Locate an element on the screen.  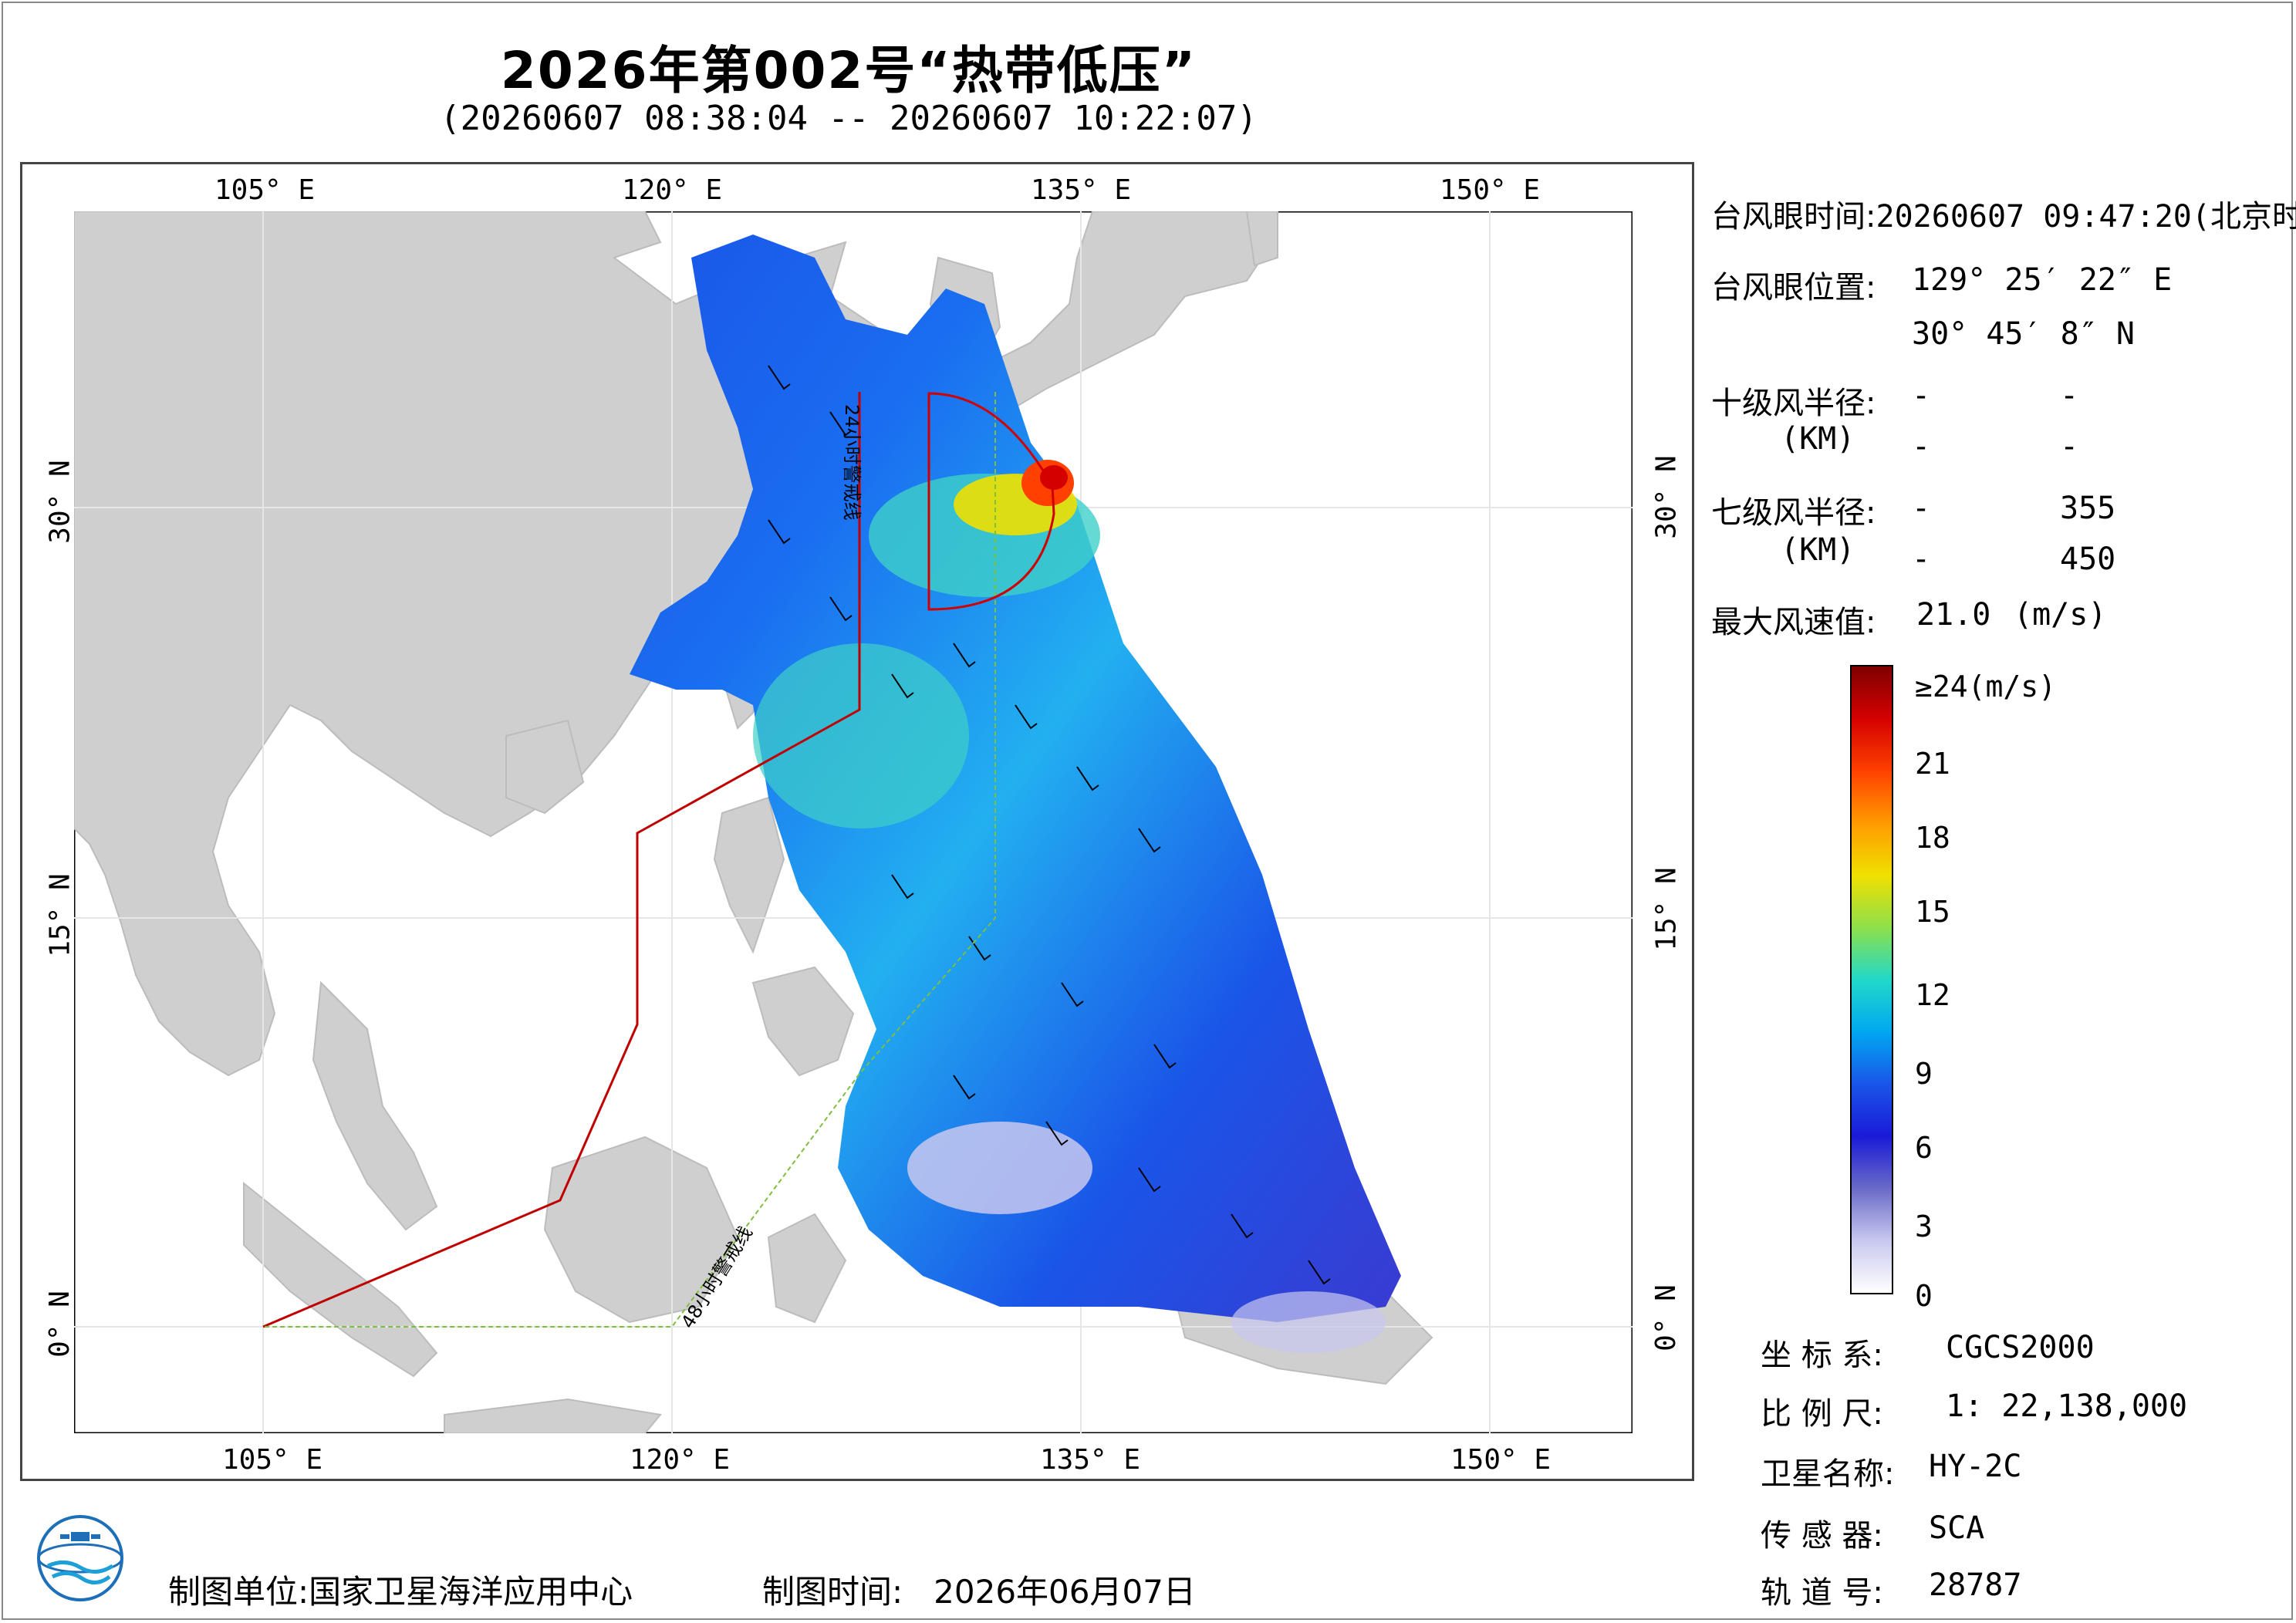
colorbar-label: ≥24(m/s) is located at coordinates (1986, 687).